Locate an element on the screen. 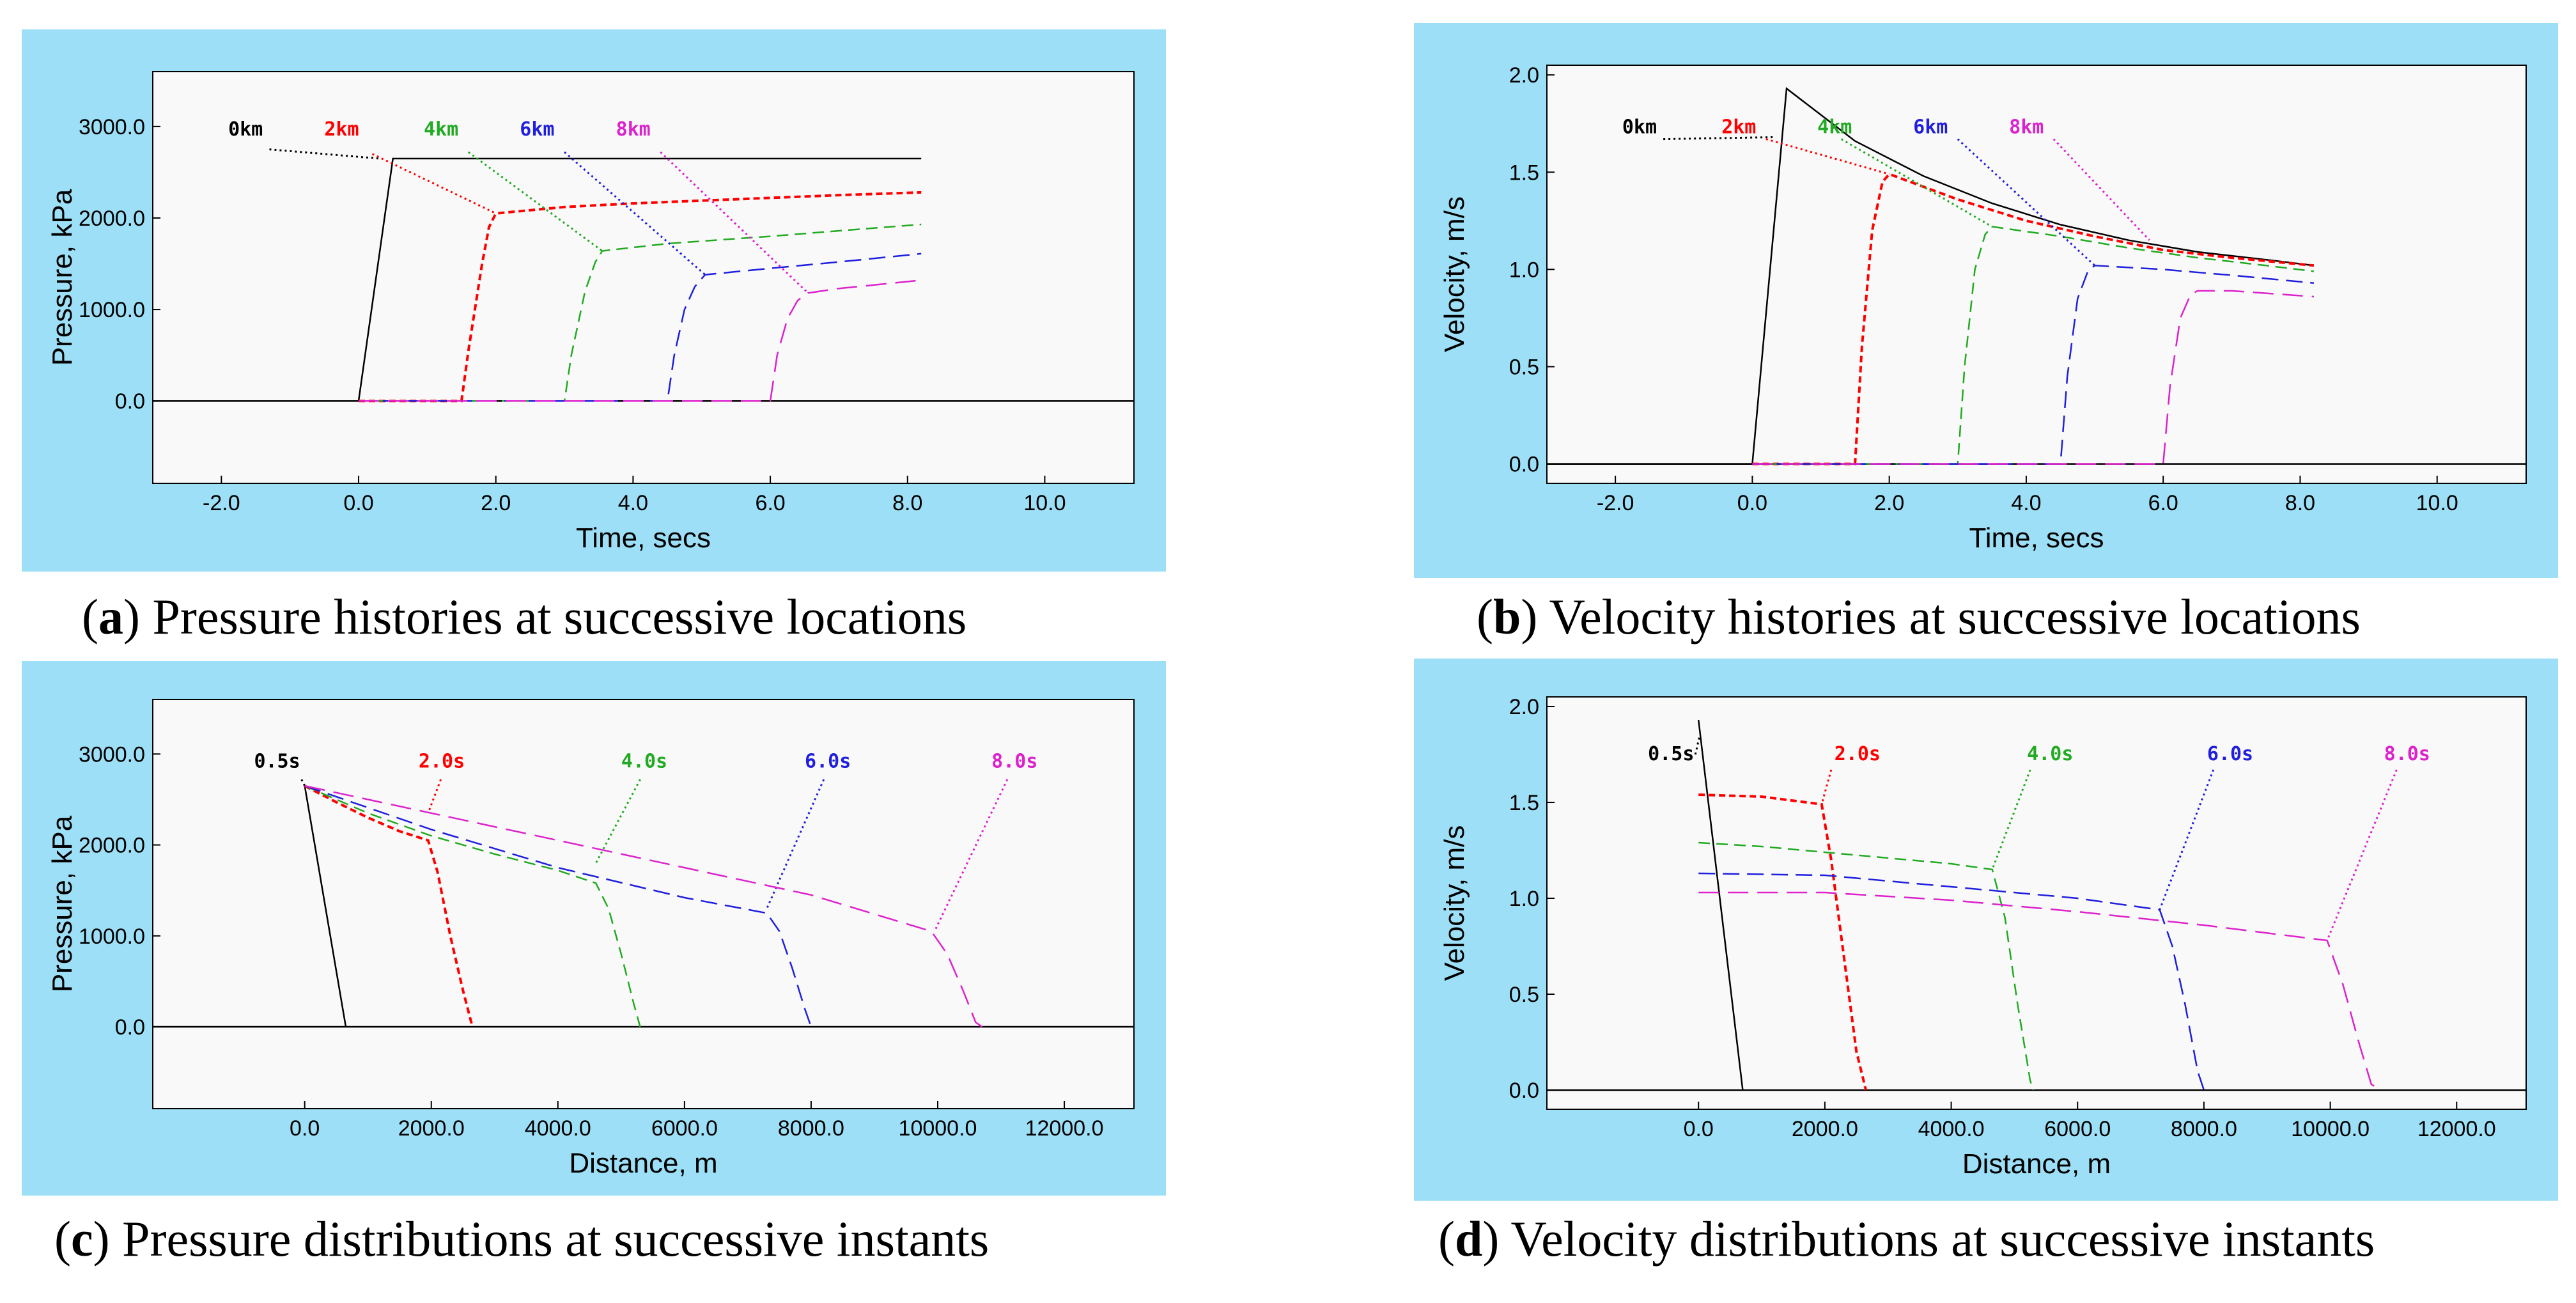 The width and height of the screenshot is (2576, 1303). leader-line-4.0s is located at coordinates (617, 821).